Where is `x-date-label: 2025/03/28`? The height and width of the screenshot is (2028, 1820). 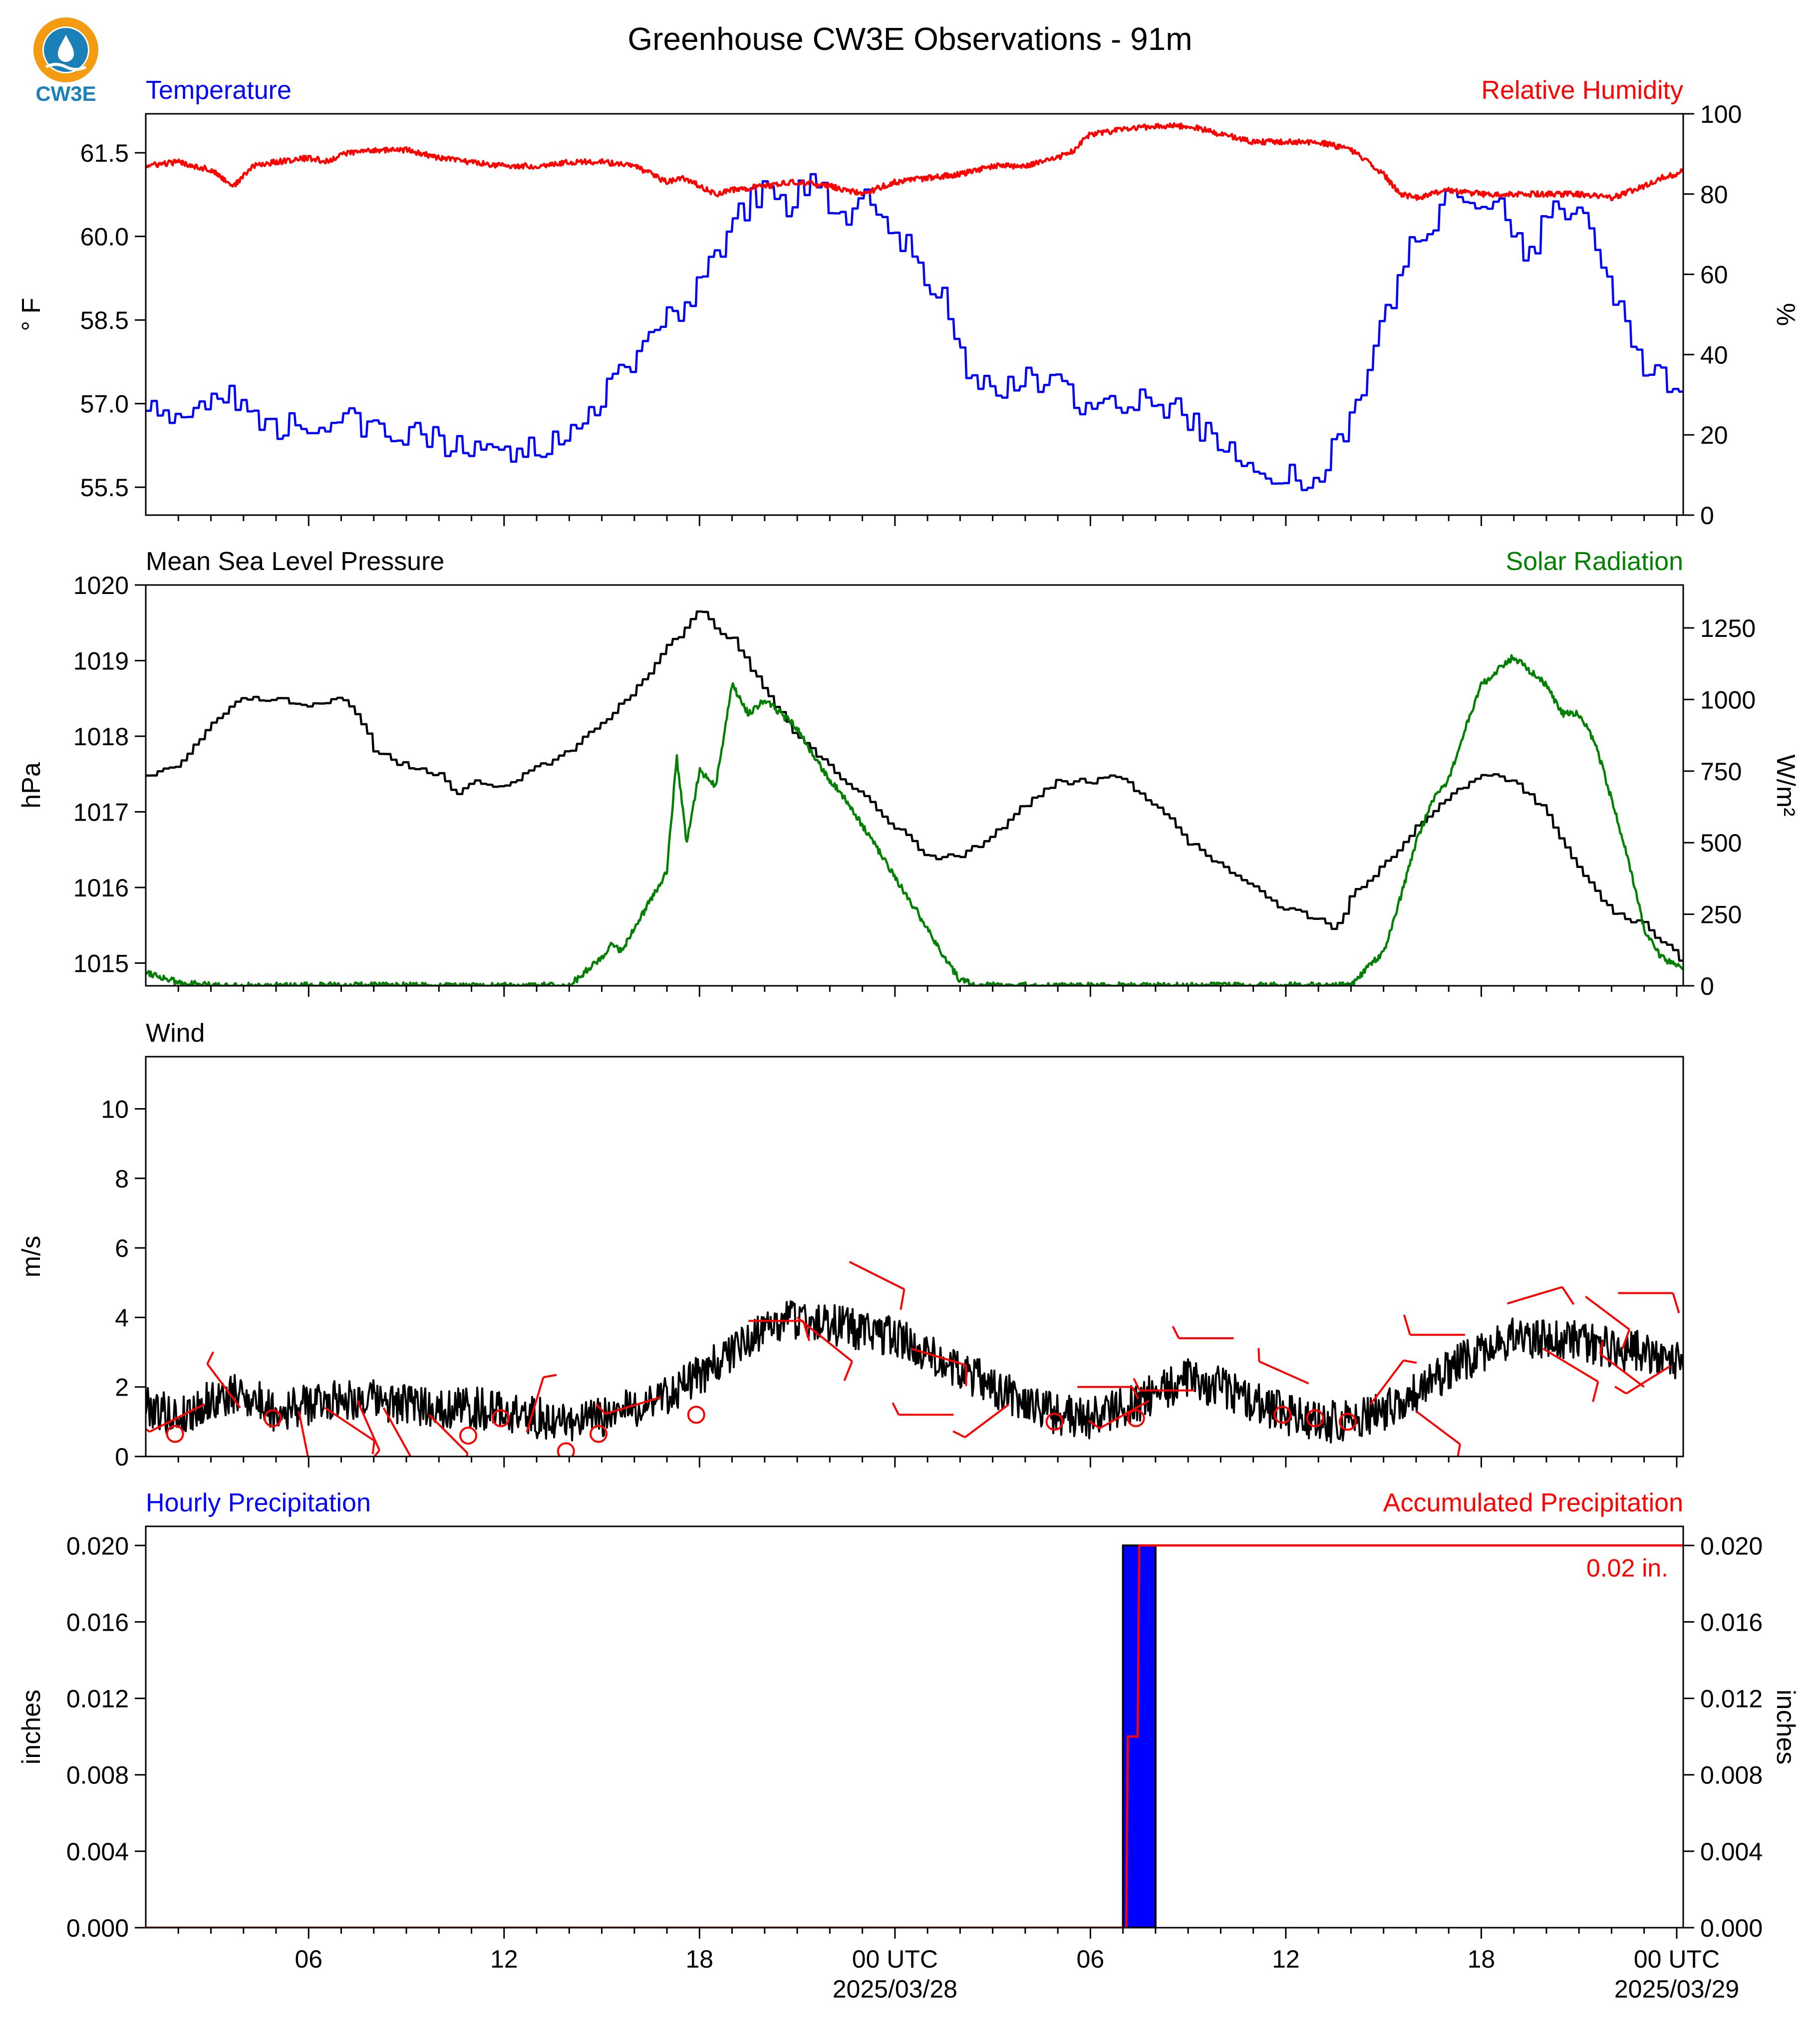 x-date-label: 2025/03/28 is located at coordinates (895, 1989).